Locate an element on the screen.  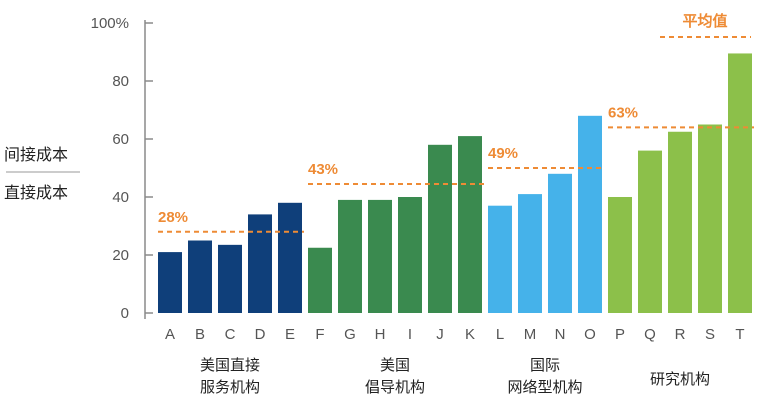
bar-L is located at coordinates (500, 259).